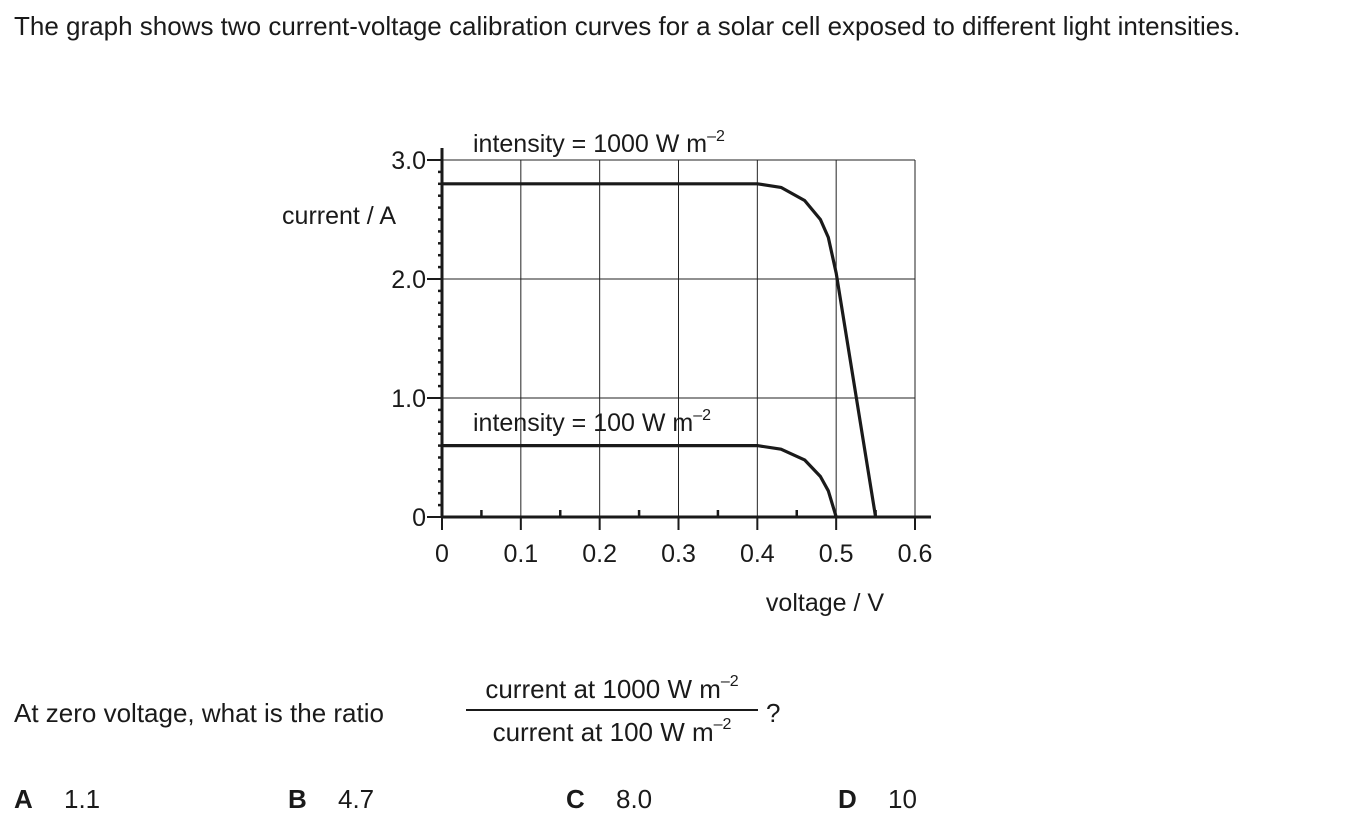 This screenshot has width=1346, height=826. I want to click on option-letter: A, so click(23, 799).